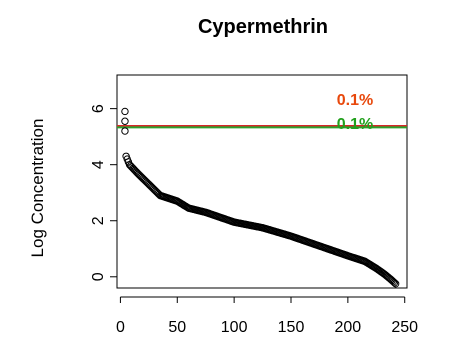 This screenshot has height=354, width=452. Describe the element at coordinates (291, 327) in the screenshot. I see `x-tick-label: 150` at that location.